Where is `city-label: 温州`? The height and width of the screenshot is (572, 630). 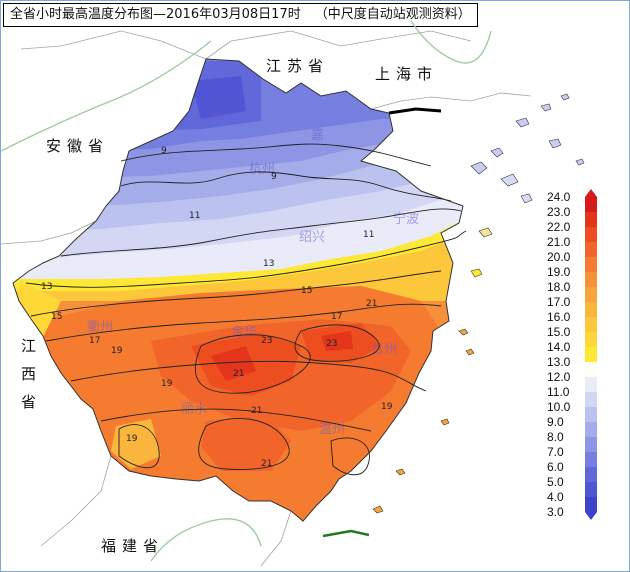 city-label: 温州 is located at coordinates (332, 429).